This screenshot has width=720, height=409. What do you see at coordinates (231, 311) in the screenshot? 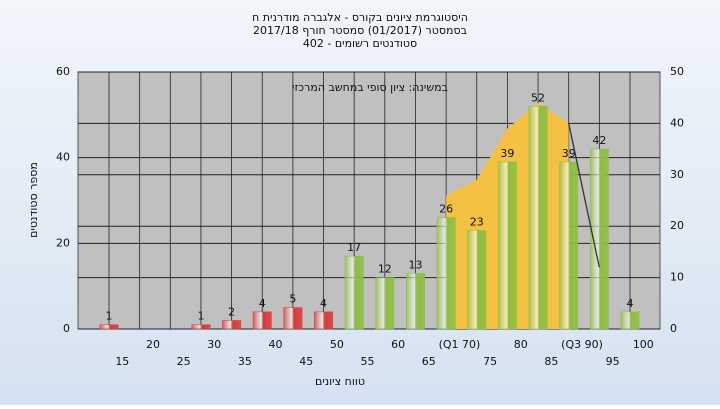
I see `data-label: 2` at bounding box center [231, 311].